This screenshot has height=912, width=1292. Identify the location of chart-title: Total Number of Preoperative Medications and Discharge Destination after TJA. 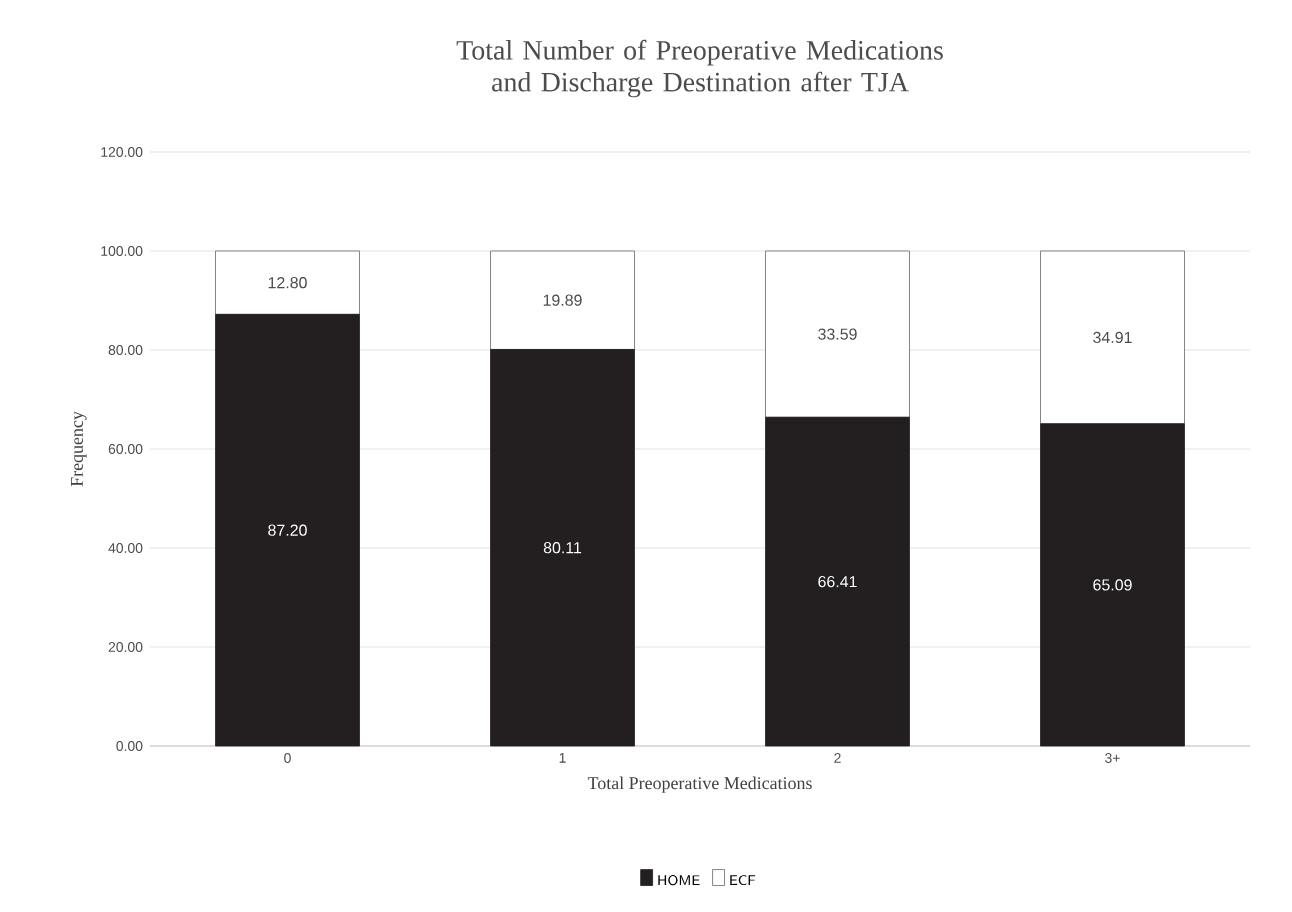
(699, 68).